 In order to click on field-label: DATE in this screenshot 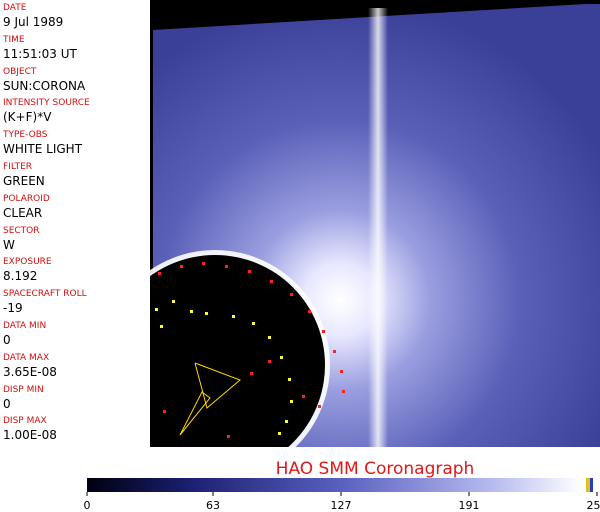, I will do `click(15, 8)`.